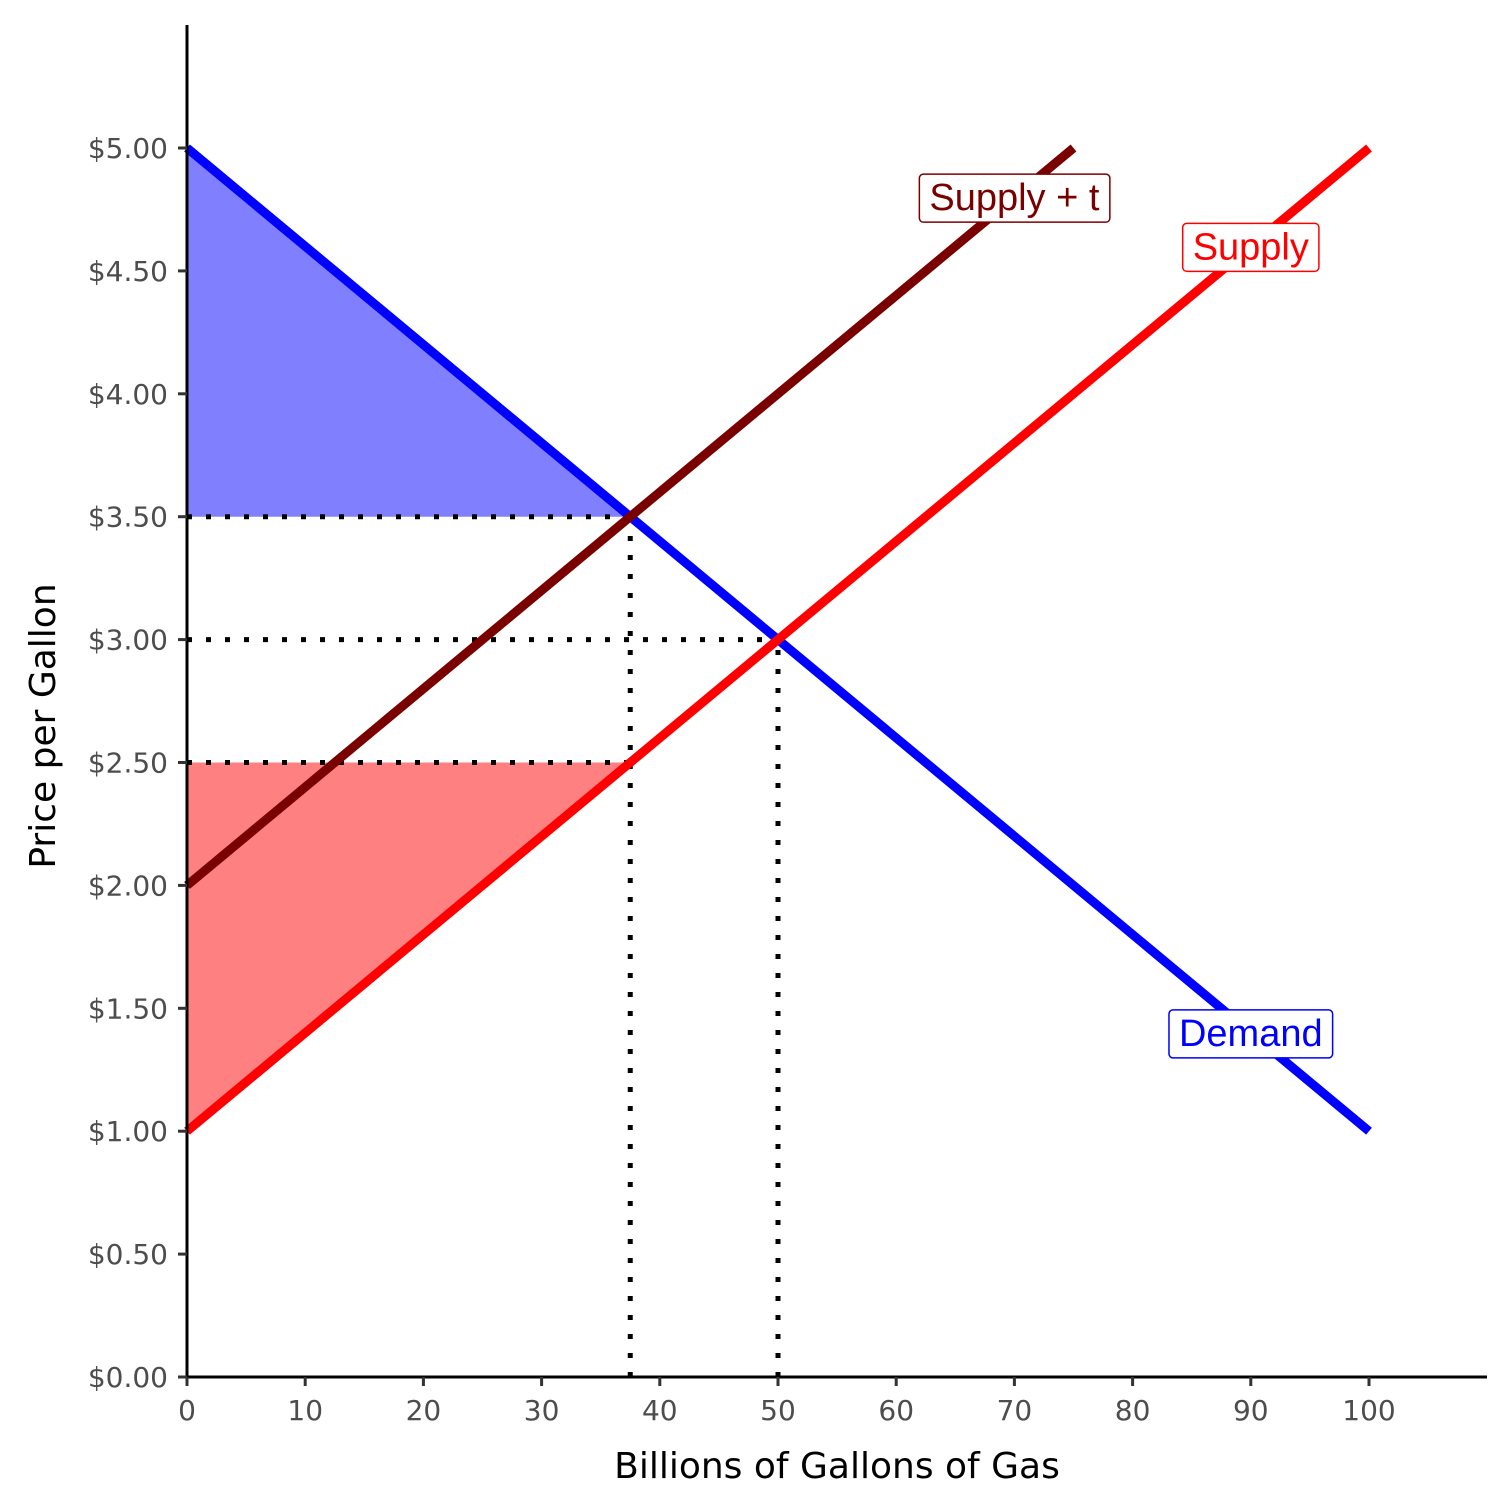  Describe the element at coordinates (128, 1008) in the screenshot. I see `y-tick-label: $1.50` at that location.